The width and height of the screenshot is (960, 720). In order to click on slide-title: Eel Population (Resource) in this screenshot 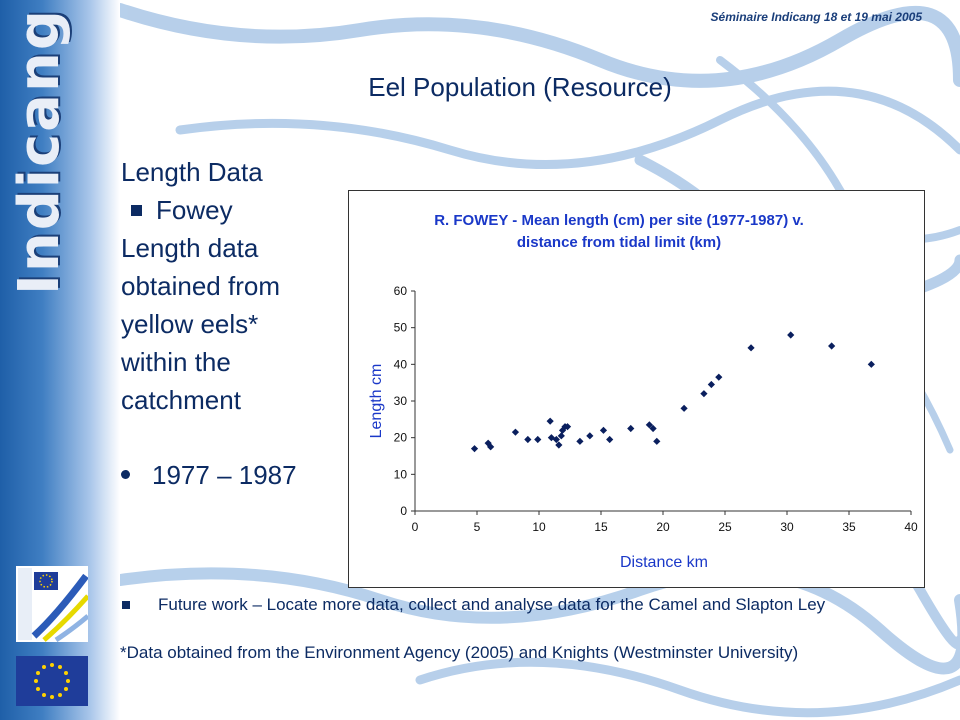, I will do `click(520, 87)`.